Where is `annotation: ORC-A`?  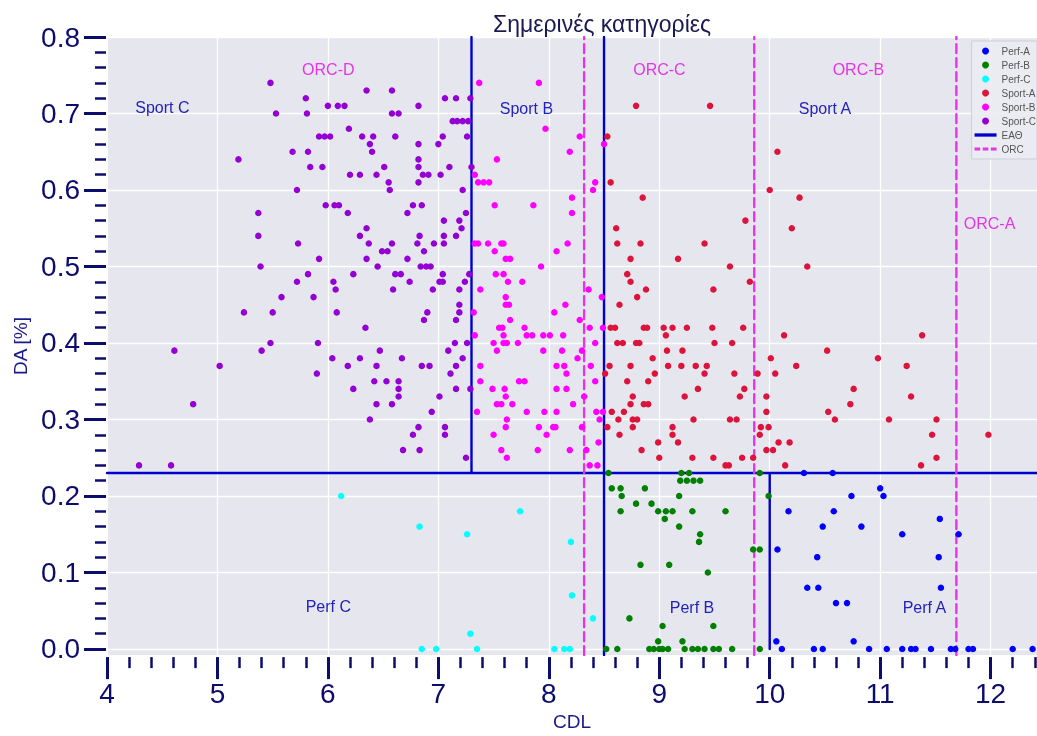 annotation: ORC-A is located at coordinates (989, 223).